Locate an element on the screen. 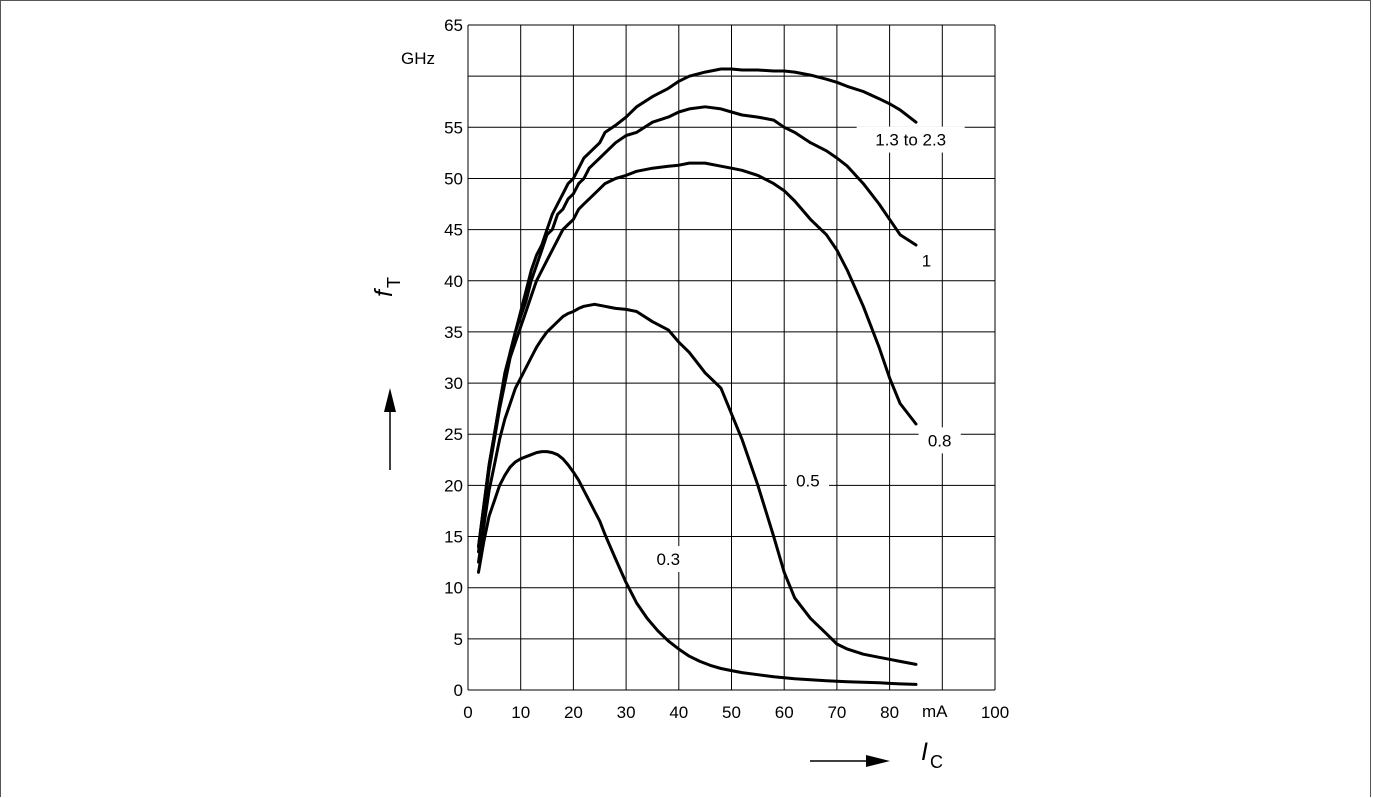  x-axis-symbol: I is located at coordinates (924, 752).